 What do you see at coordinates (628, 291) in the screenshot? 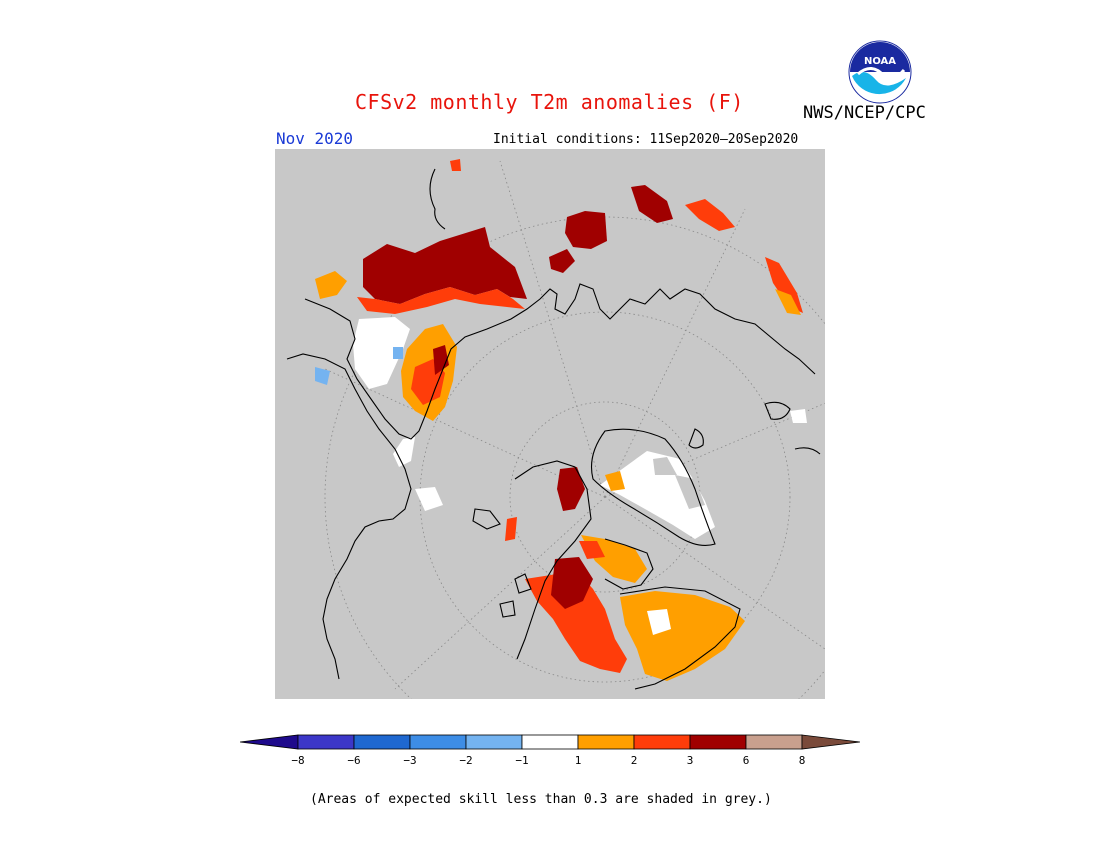
I see `anomaly-asia` at bounding box center [628, 291].